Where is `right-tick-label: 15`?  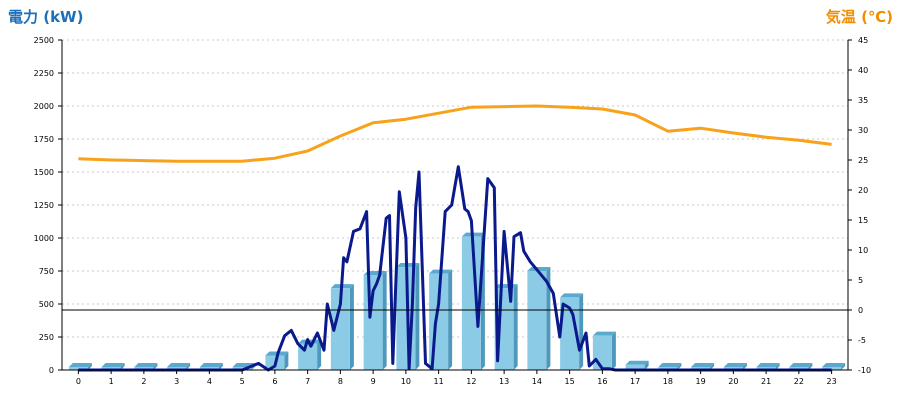 right-tick-label: 15 is located at coordinates (863, 220).